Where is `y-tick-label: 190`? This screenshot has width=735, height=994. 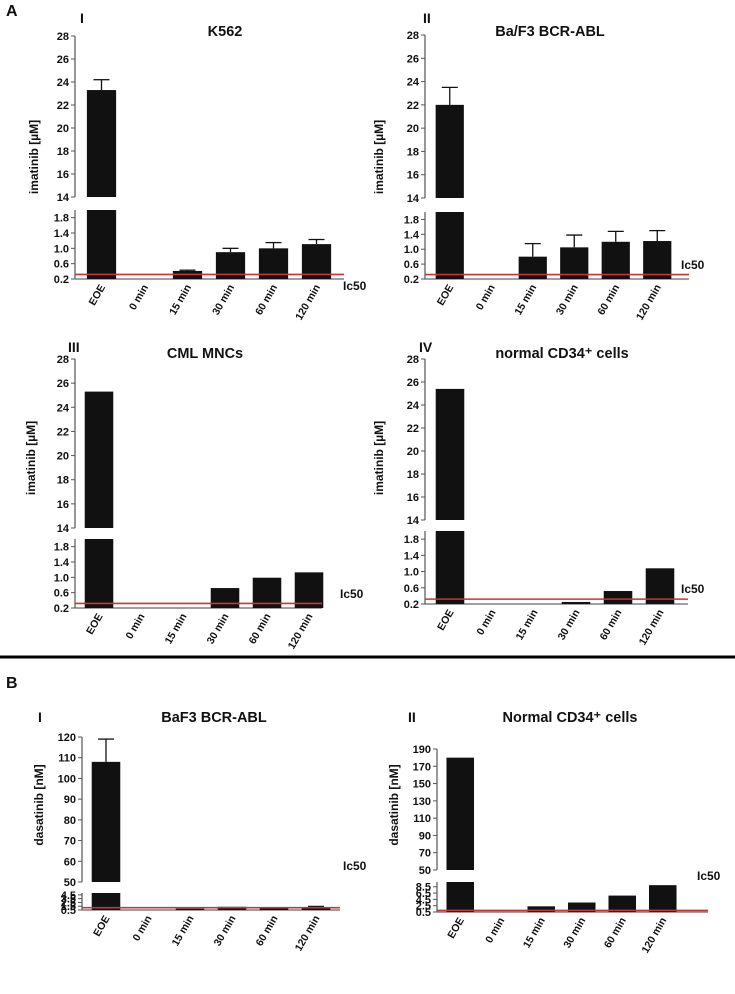
y-tick-label: 190 is located at coordinates (422, 750).